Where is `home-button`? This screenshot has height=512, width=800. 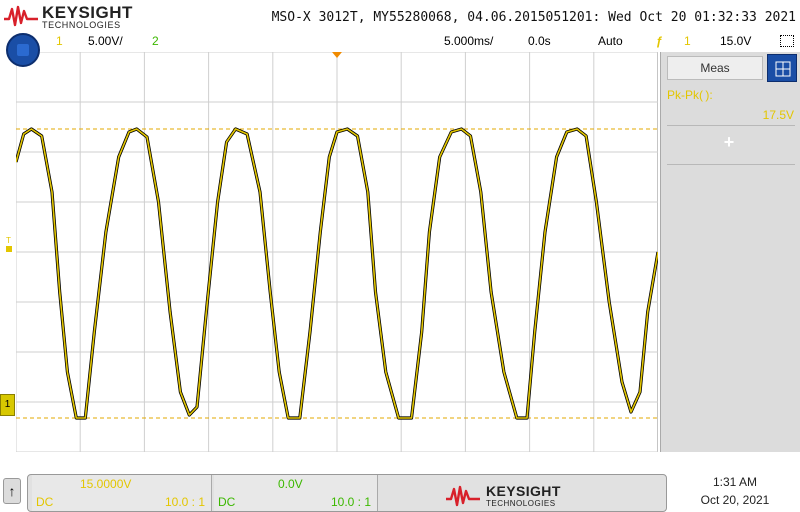 home-button is located at coordinates (23, 50).